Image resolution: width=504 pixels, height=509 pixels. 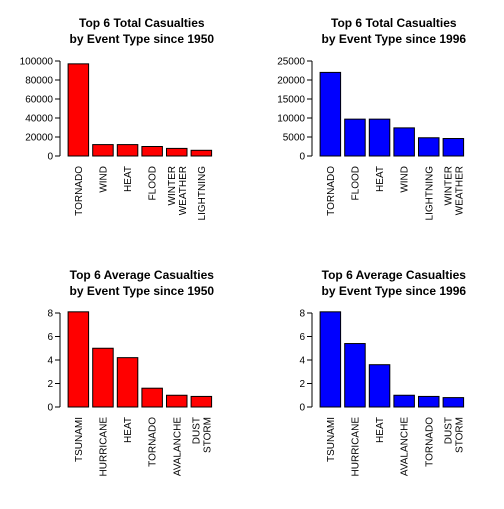 I want to click on y-tick-label: 40000, so click(x=39, y=119).